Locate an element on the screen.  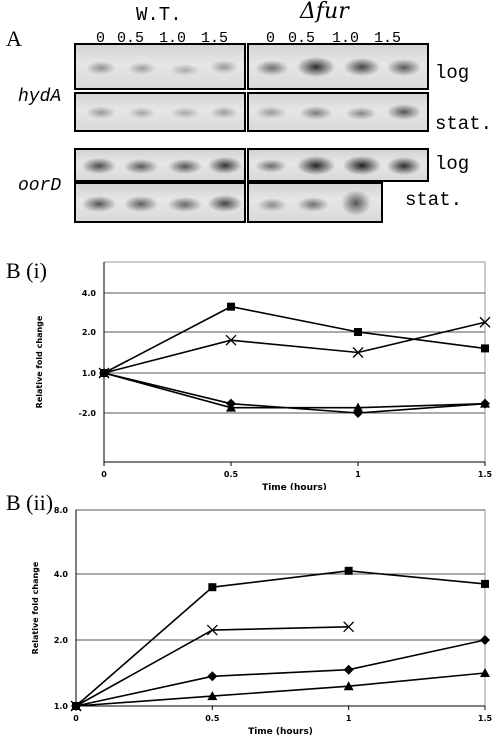
gene-label-oord: oorD is located at coordinates (40, 186).